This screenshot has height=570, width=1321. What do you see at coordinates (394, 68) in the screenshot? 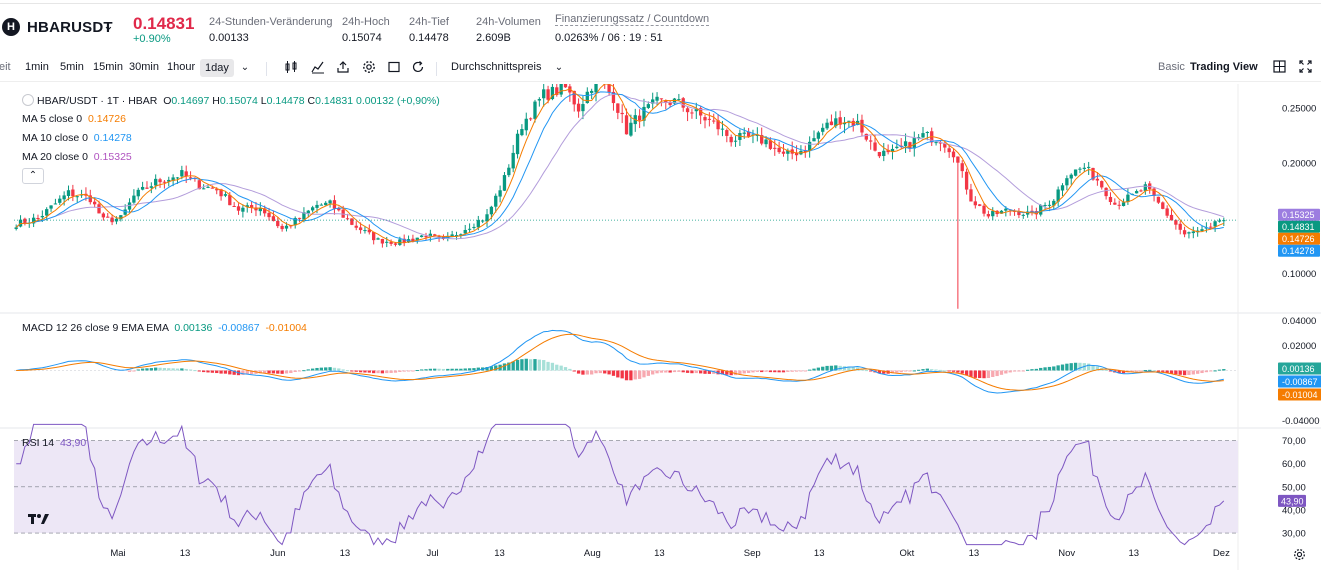
I see `fullscreen-box-icon` at bounding box center [394, 68].